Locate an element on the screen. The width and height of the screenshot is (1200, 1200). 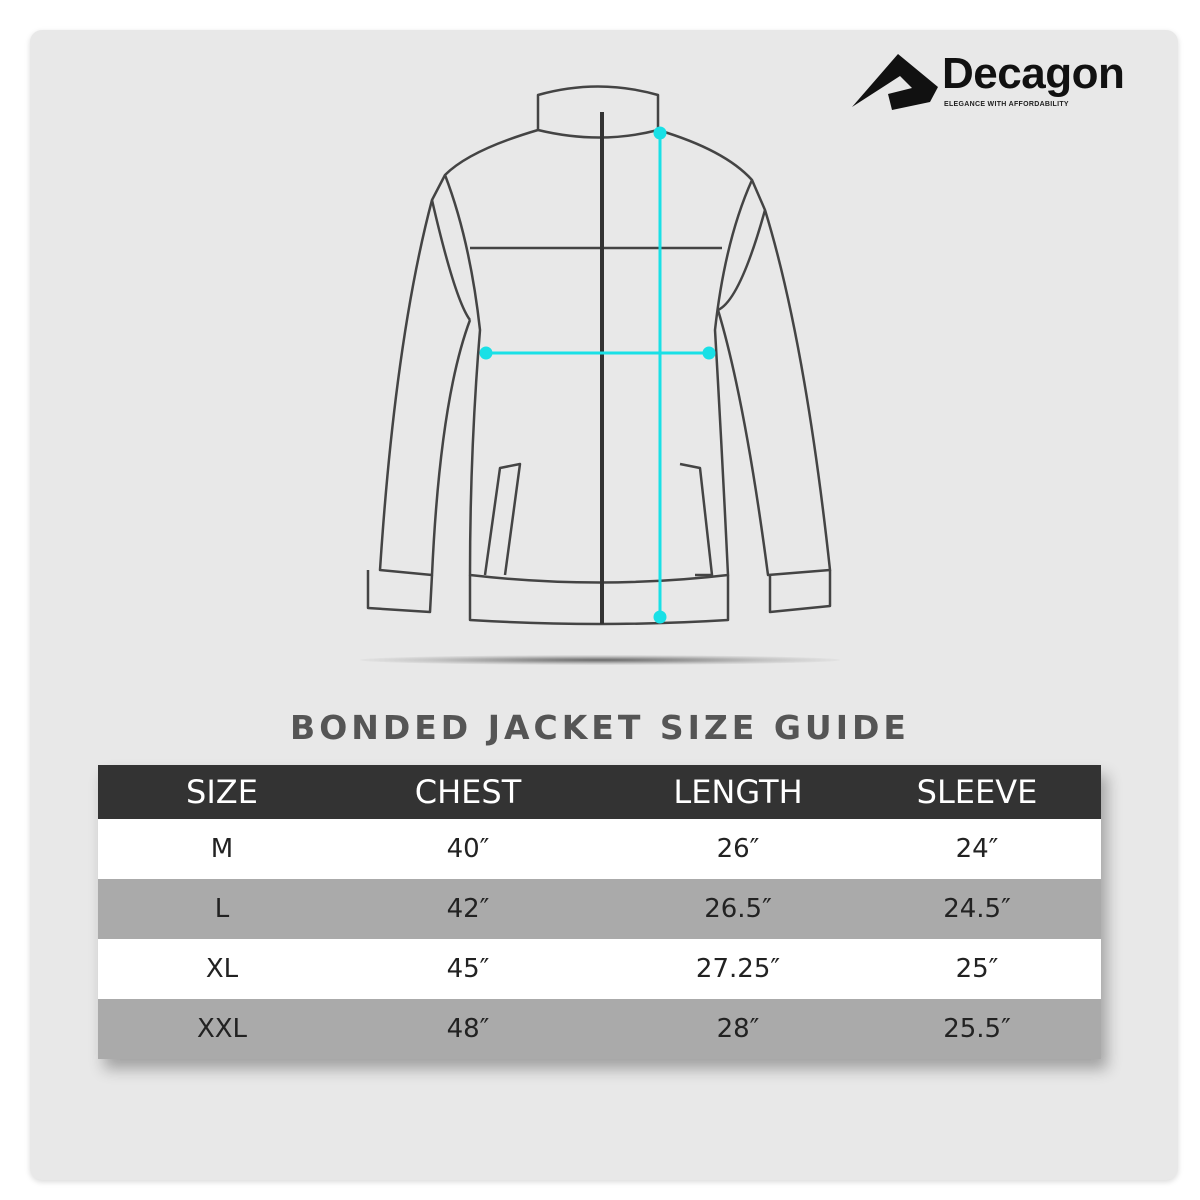
jacket-shadow is located at coordinates (600, 660).